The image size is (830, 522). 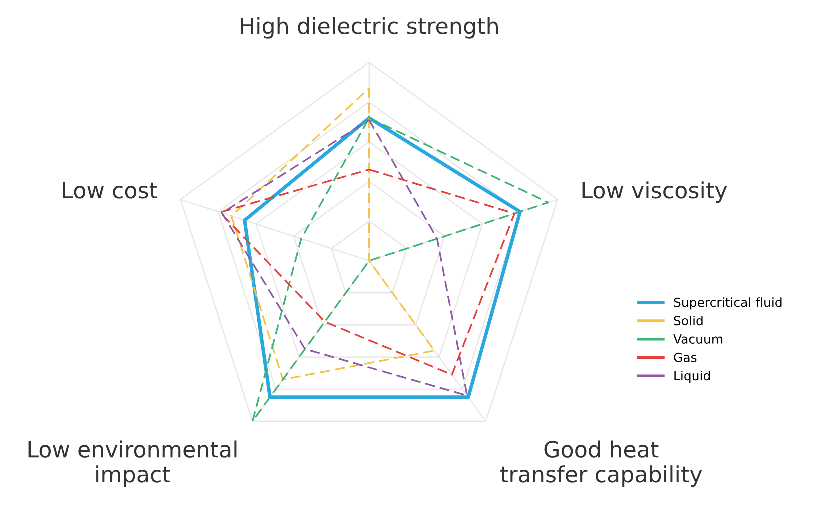 What do you see at coordinates (728, 304) in the screenshot?
I see `legend-label: Supercritical fluid` at bounding box center [728, 304].